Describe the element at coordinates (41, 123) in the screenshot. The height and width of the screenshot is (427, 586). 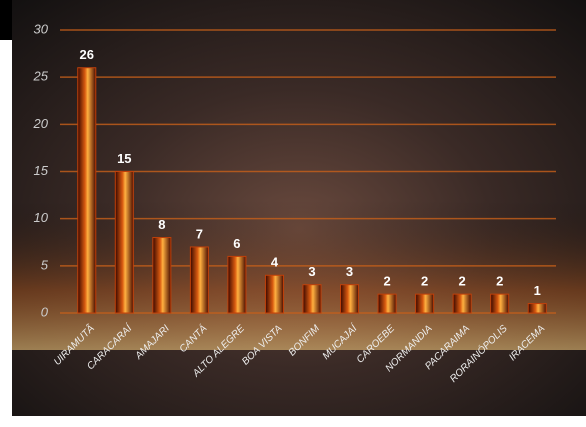
I see `y-tick-label: 20` at that location.